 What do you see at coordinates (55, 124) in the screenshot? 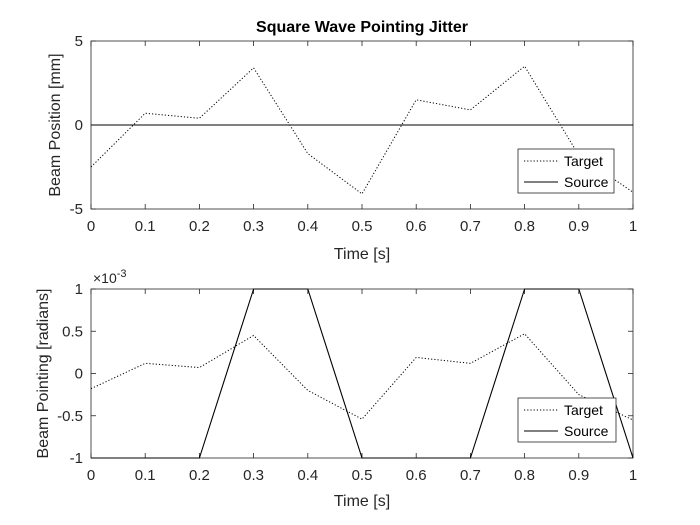
I see `y-axis-label: Beam Position [mm]` at bounding box center [55, 124].